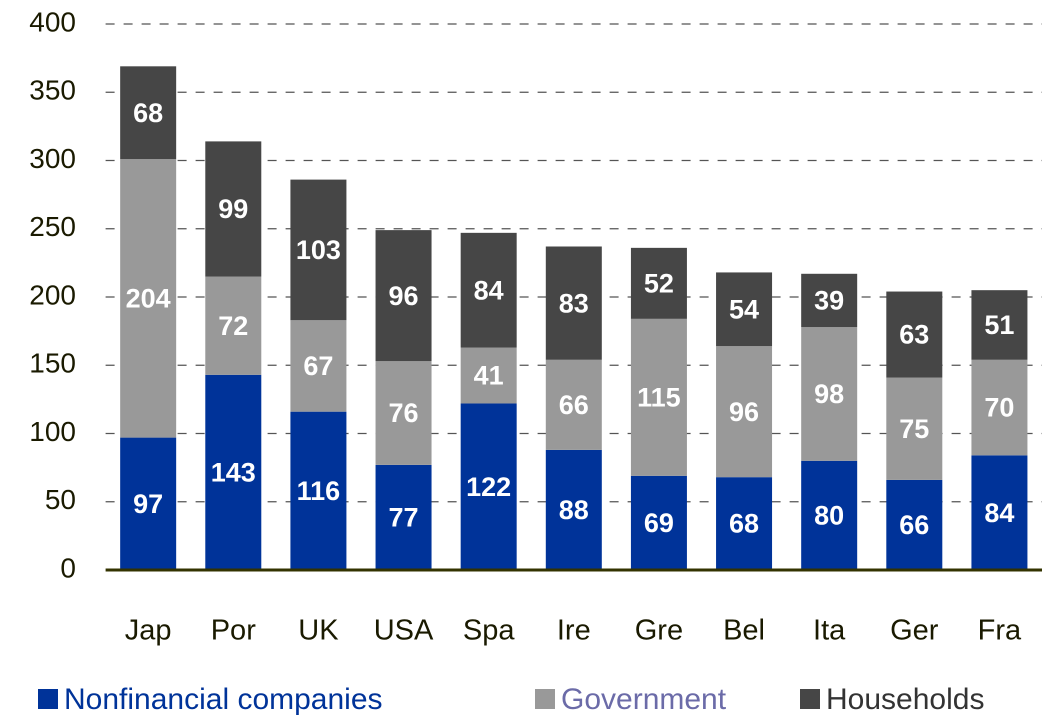 This screenshot has width=1047, height=721. I want to click on data-label: 83, so click(574, 303).